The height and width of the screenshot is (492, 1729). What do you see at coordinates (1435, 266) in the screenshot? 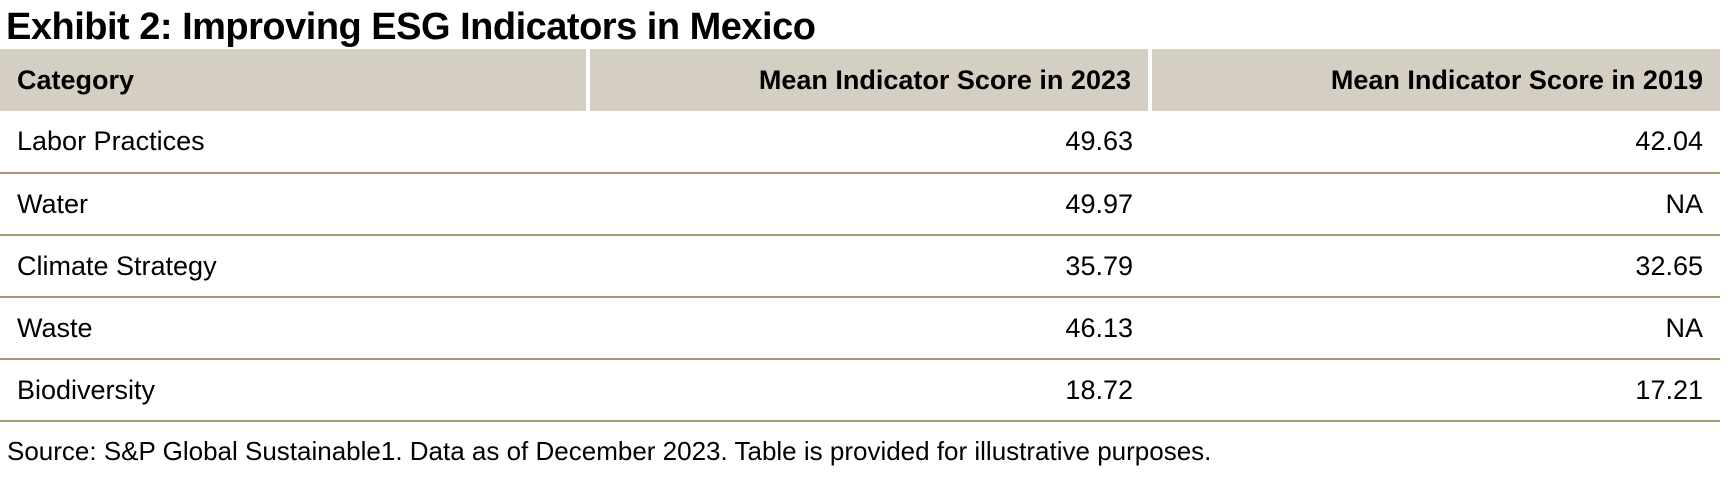
I see `score-2019-cell: 32.65` at bounding box center [1435, 266].